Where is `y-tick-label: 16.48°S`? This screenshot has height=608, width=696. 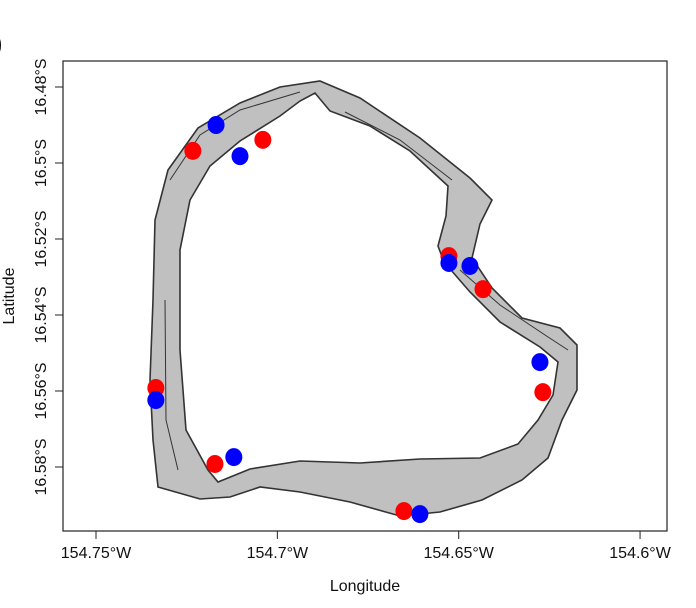
y-tick-label: 16.48°S is located at coordinates (41, 86).